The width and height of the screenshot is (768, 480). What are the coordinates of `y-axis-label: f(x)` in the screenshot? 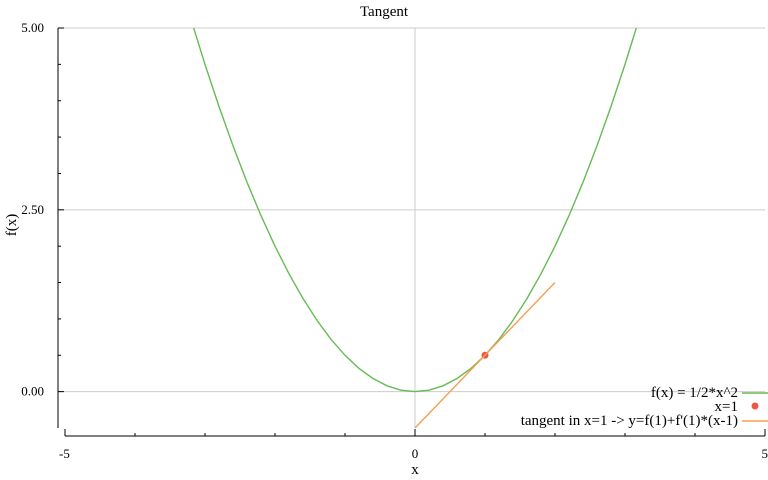 It's located at (12, 225).